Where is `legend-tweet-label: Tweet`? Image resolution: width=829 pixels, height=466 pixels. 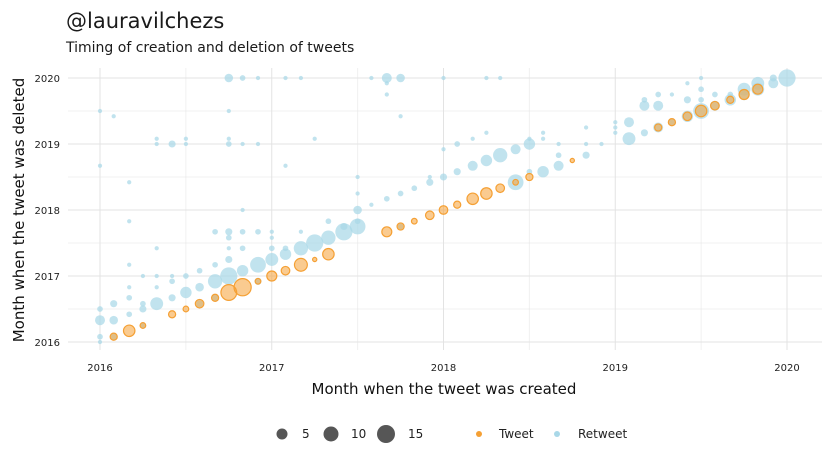
legend-tweet-label: Tweet is located at coordinates (516, 434).